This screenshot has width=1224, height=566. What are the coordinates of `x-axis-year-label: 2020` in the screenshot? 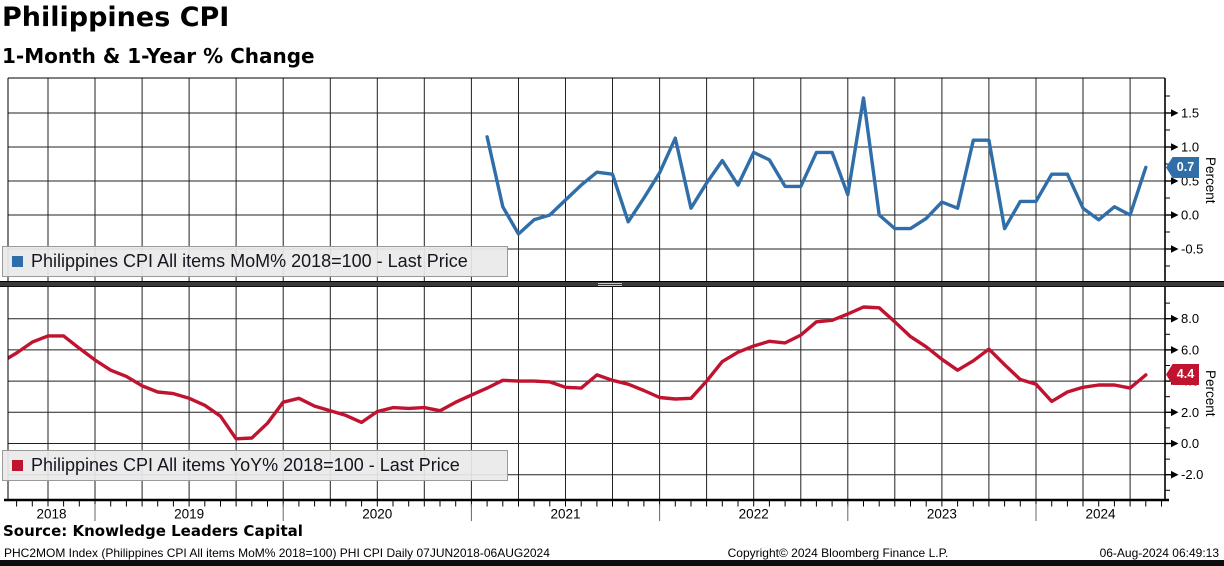 It's located at (377, 514).